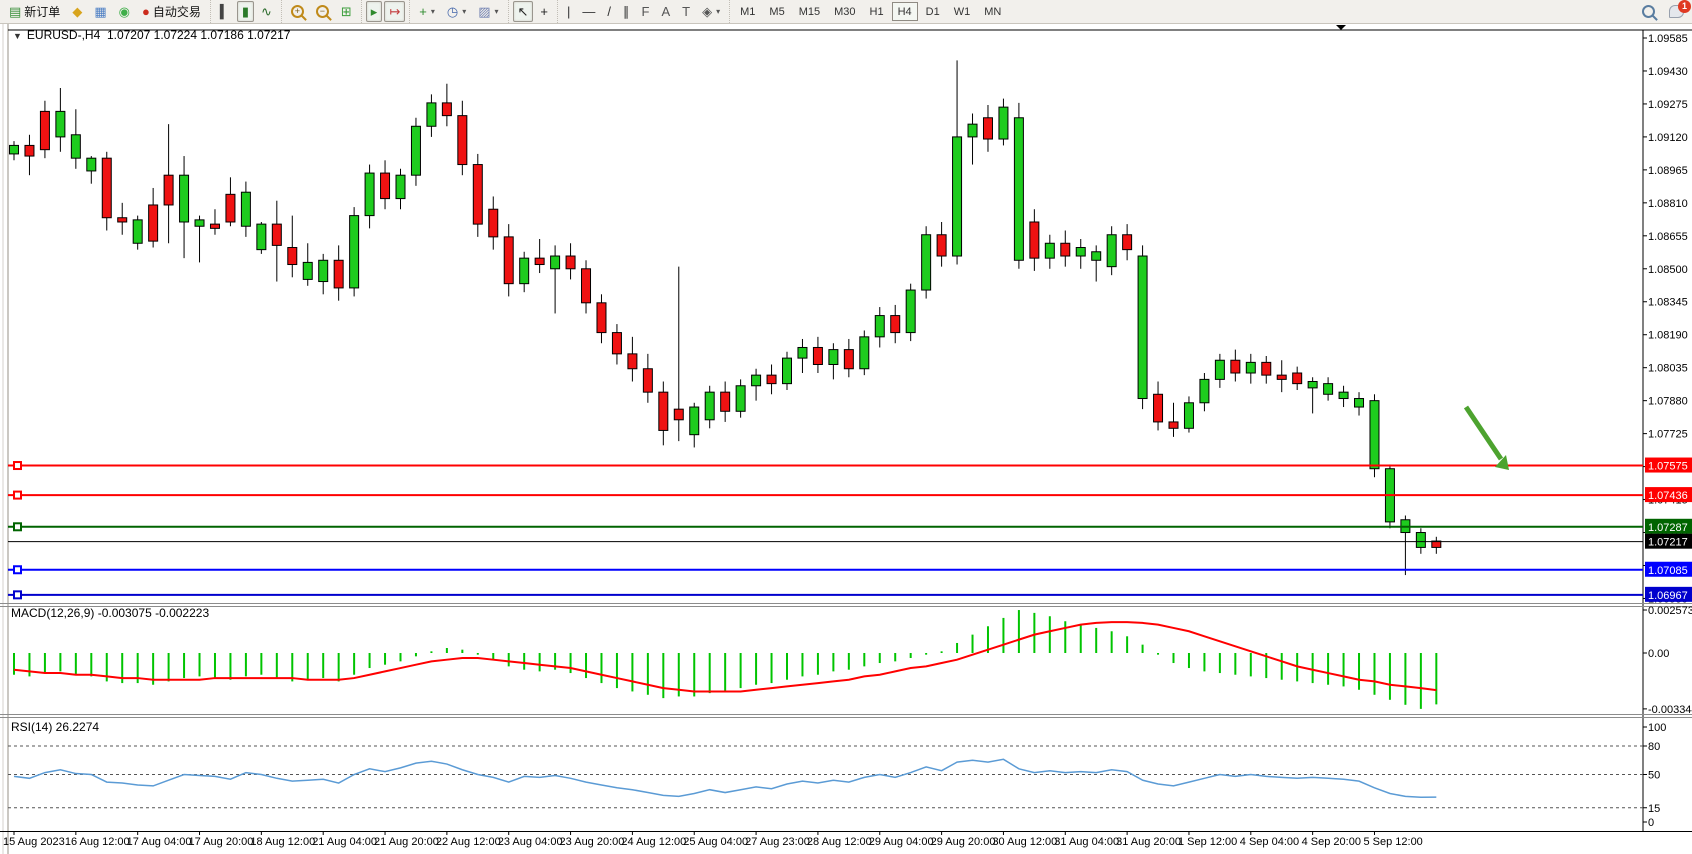  I want to click on toolbar-group: ▸ ↦, so click(384, 11).